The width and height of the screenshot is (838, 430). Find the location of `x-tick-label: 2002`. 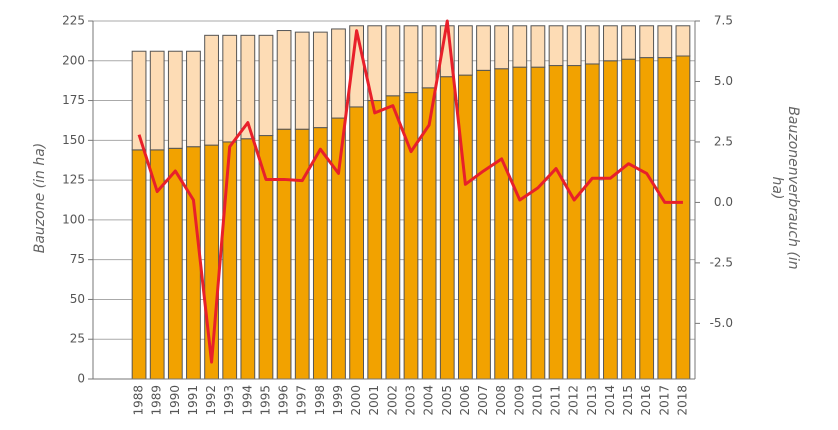

x-tick-label: 2002 is located at coordinates (392, 400).